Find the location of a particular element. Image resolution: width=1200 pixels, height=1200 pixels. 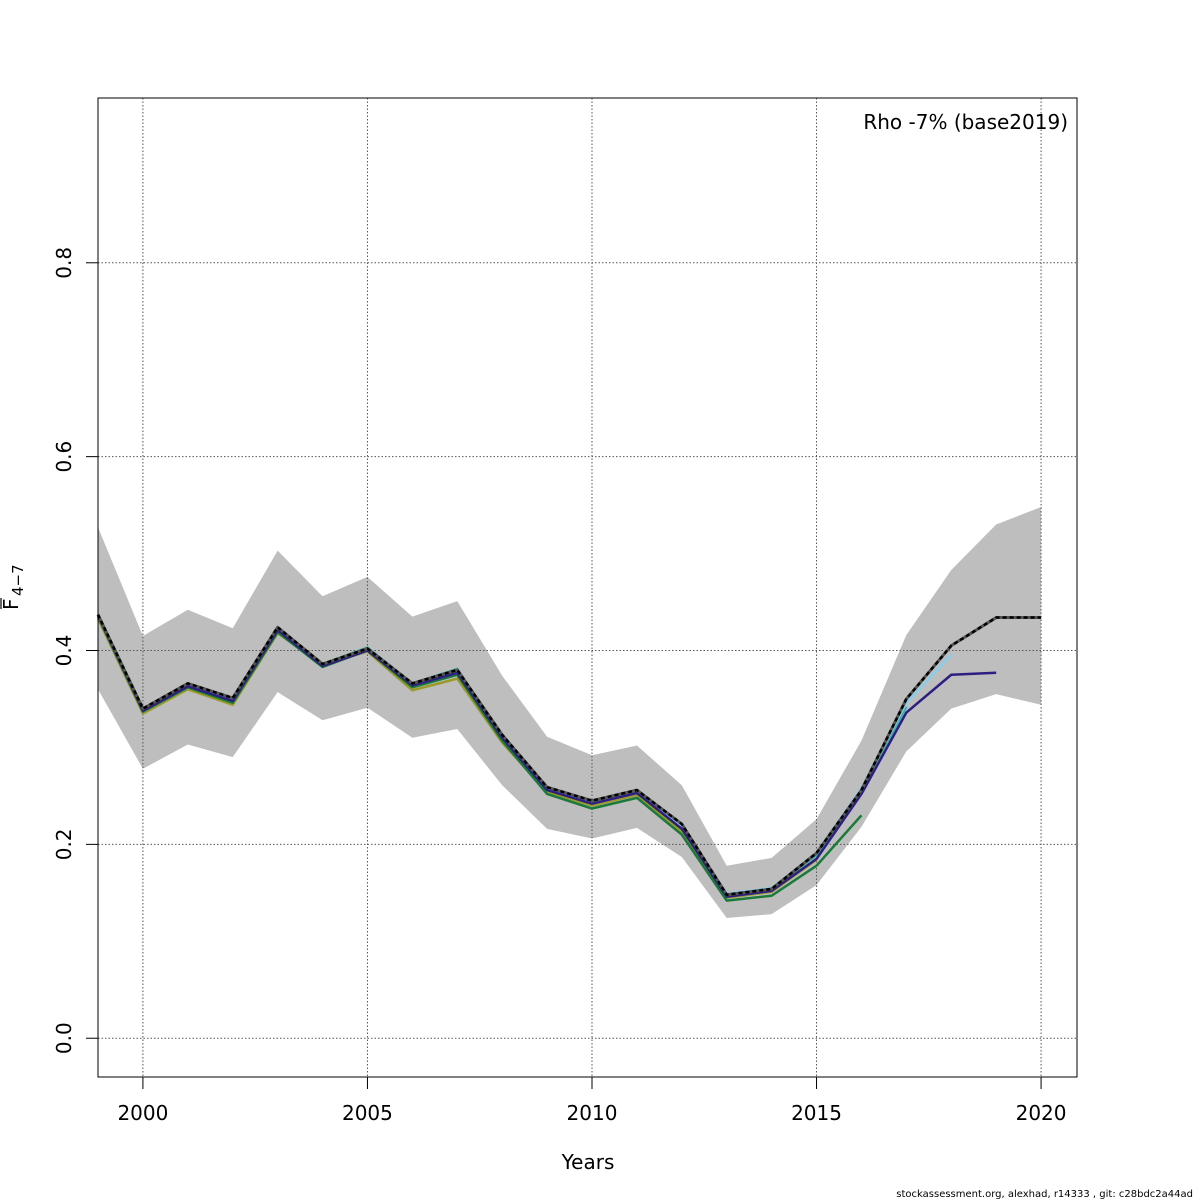

x-tick-label: 2015 is located at coordinates (816, 1113).